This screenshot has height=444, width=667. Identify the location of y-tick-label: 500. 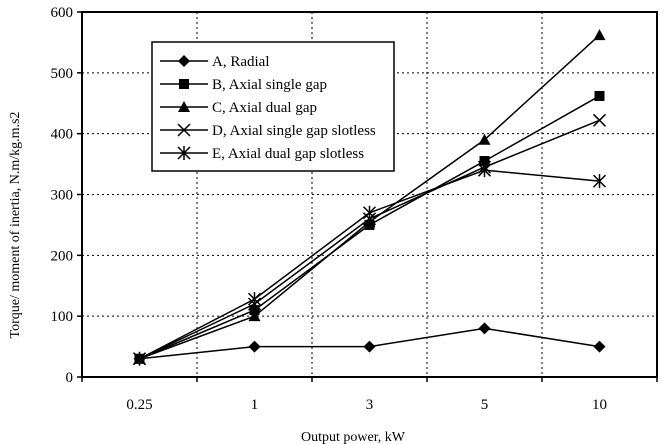
(62, 74).